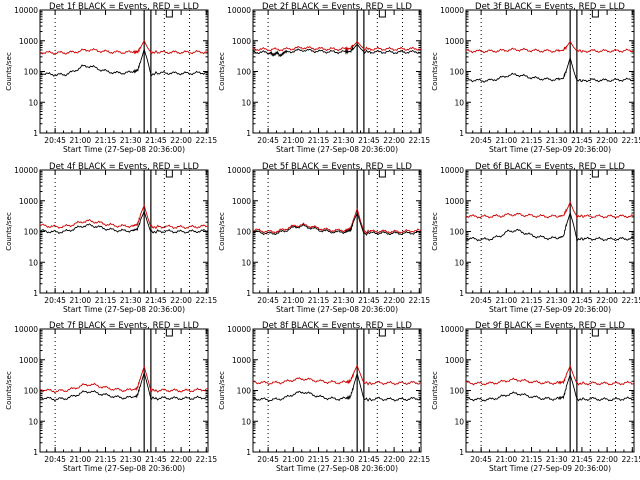 Image resolution: width=640 pixels, height=480 pixels. Describe the element at coordinates (124, 167) in the screenshot. I see `chart-title: Det 4f BLACK = Events, RED = LLD` at that location.